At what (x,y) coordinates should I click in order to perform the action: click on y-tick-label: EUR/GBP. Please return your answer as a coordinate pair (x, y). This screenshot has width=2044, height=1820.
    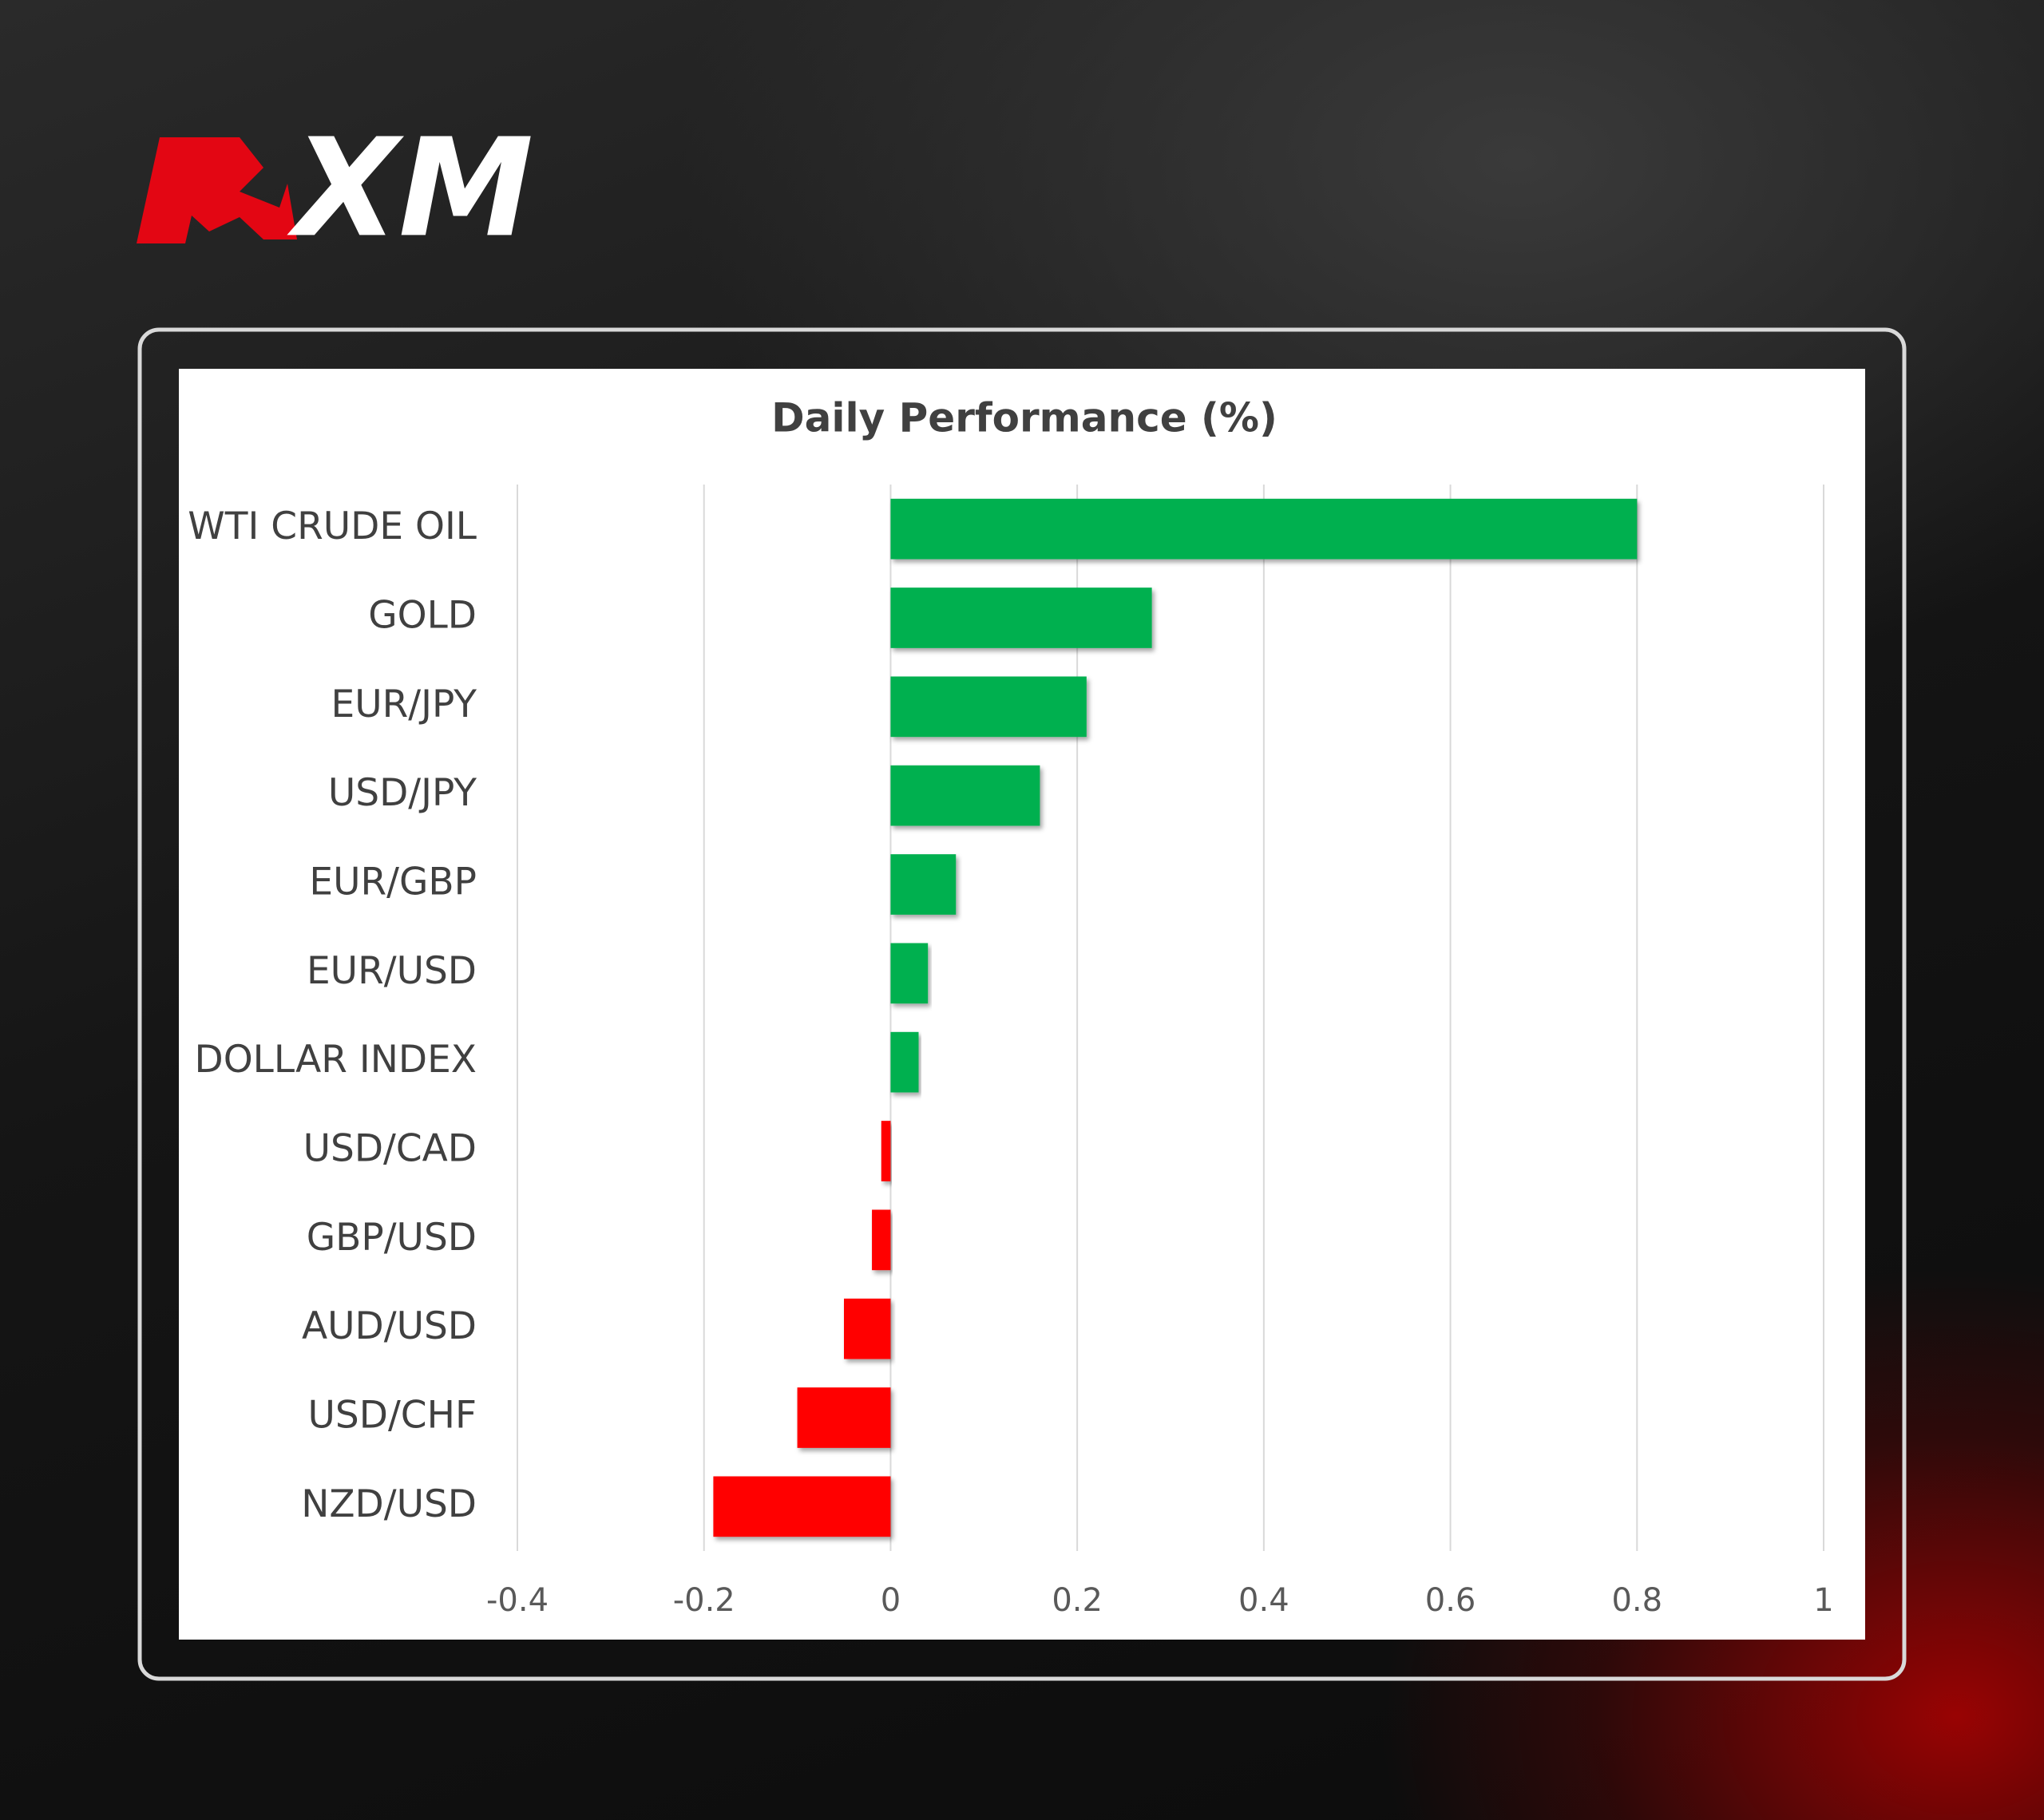
    Looking at the image, I should click on (393, 882).